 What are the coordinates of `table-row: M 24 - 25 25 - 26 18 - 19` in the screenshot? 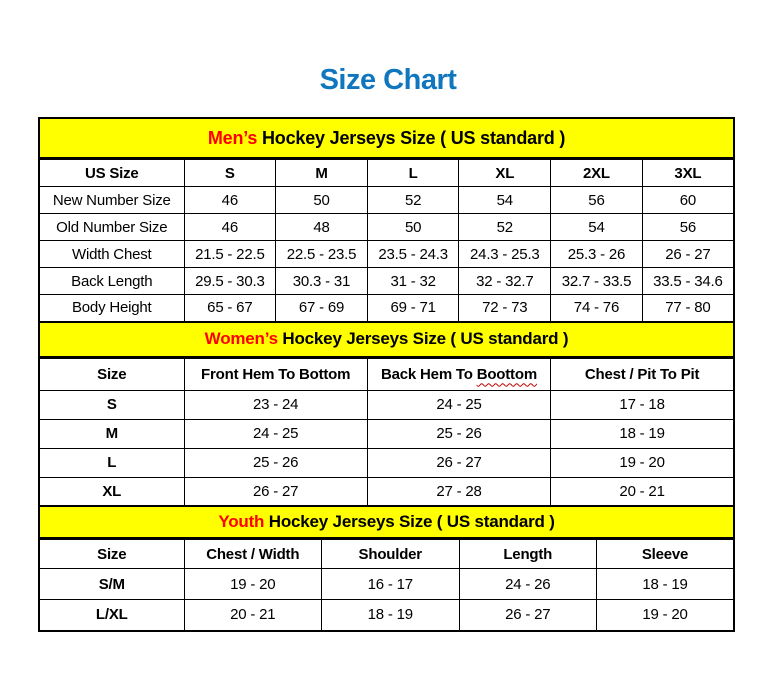 It's located at (386, 433).